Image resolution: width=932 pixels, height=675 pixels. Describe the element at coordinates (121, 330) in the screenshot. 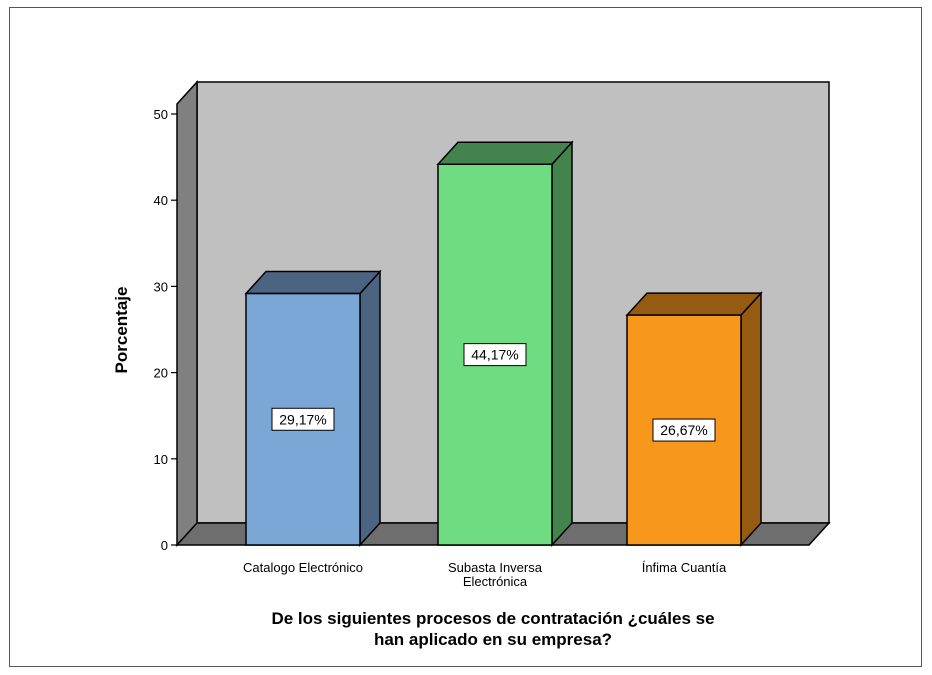

I see `y-axis-label: Porcentaje` at that location.